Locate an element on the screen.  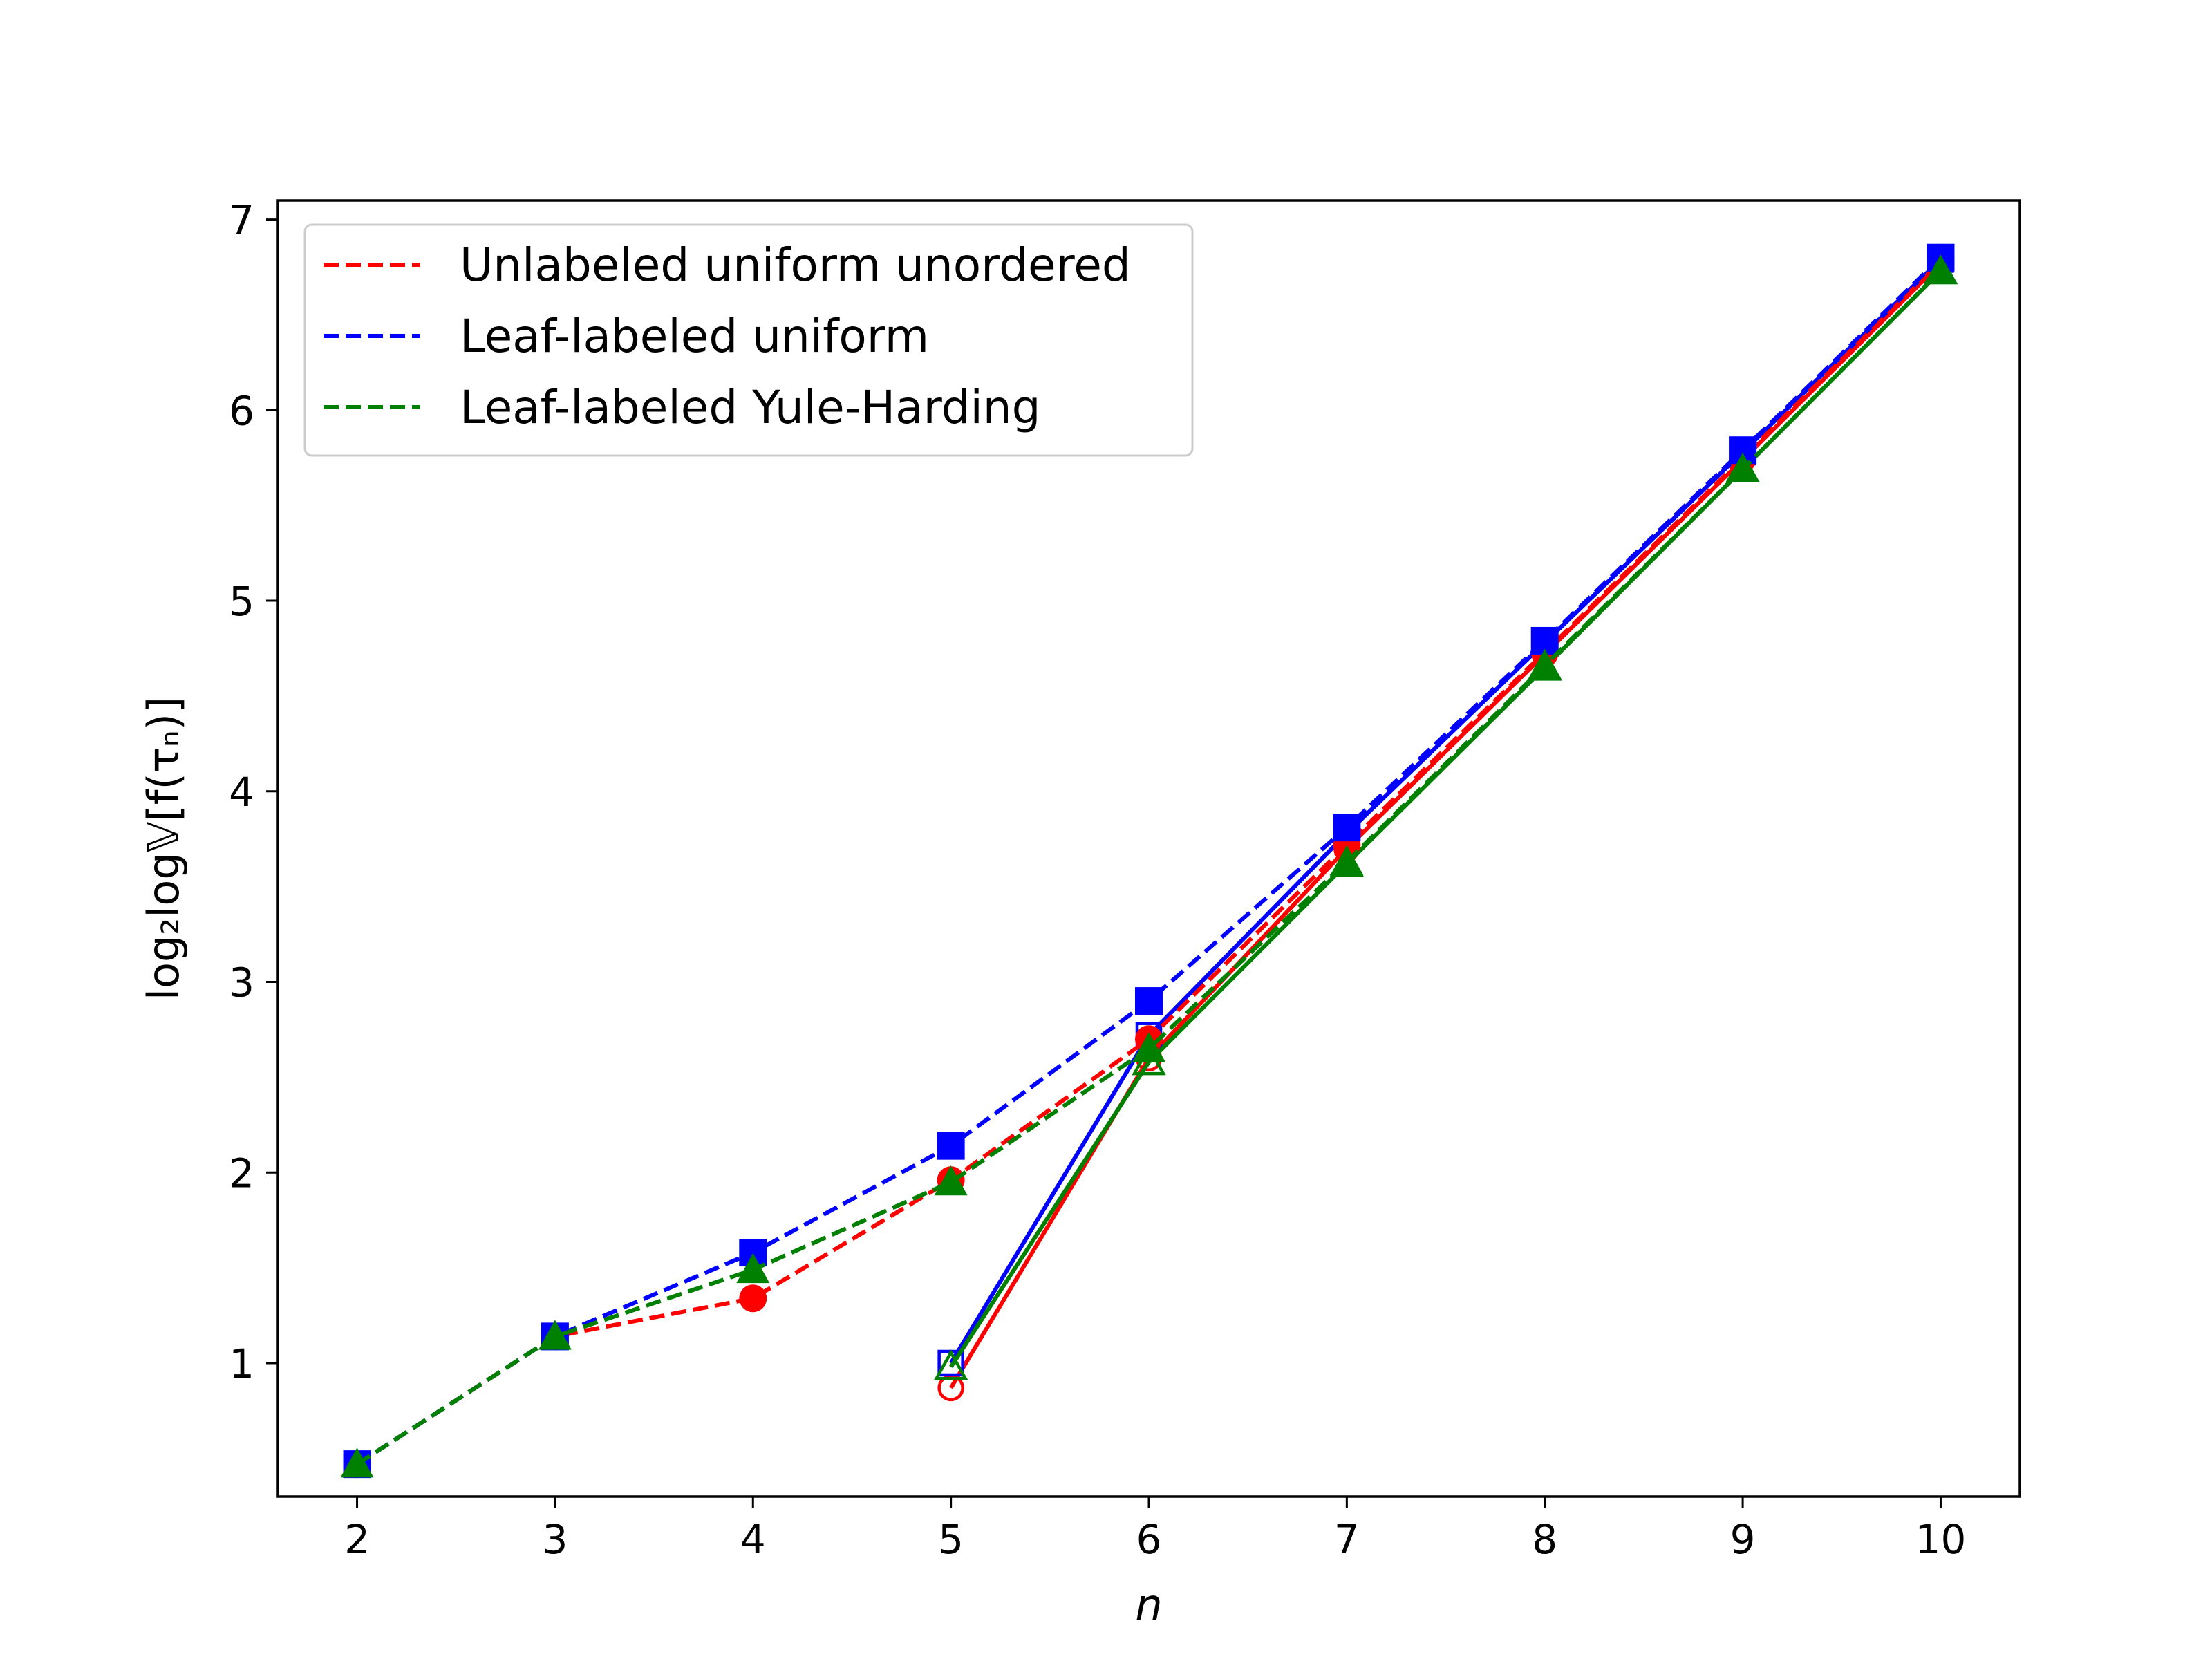
x-tick-label-8: 8 is located at coordinates (1544, 1540).